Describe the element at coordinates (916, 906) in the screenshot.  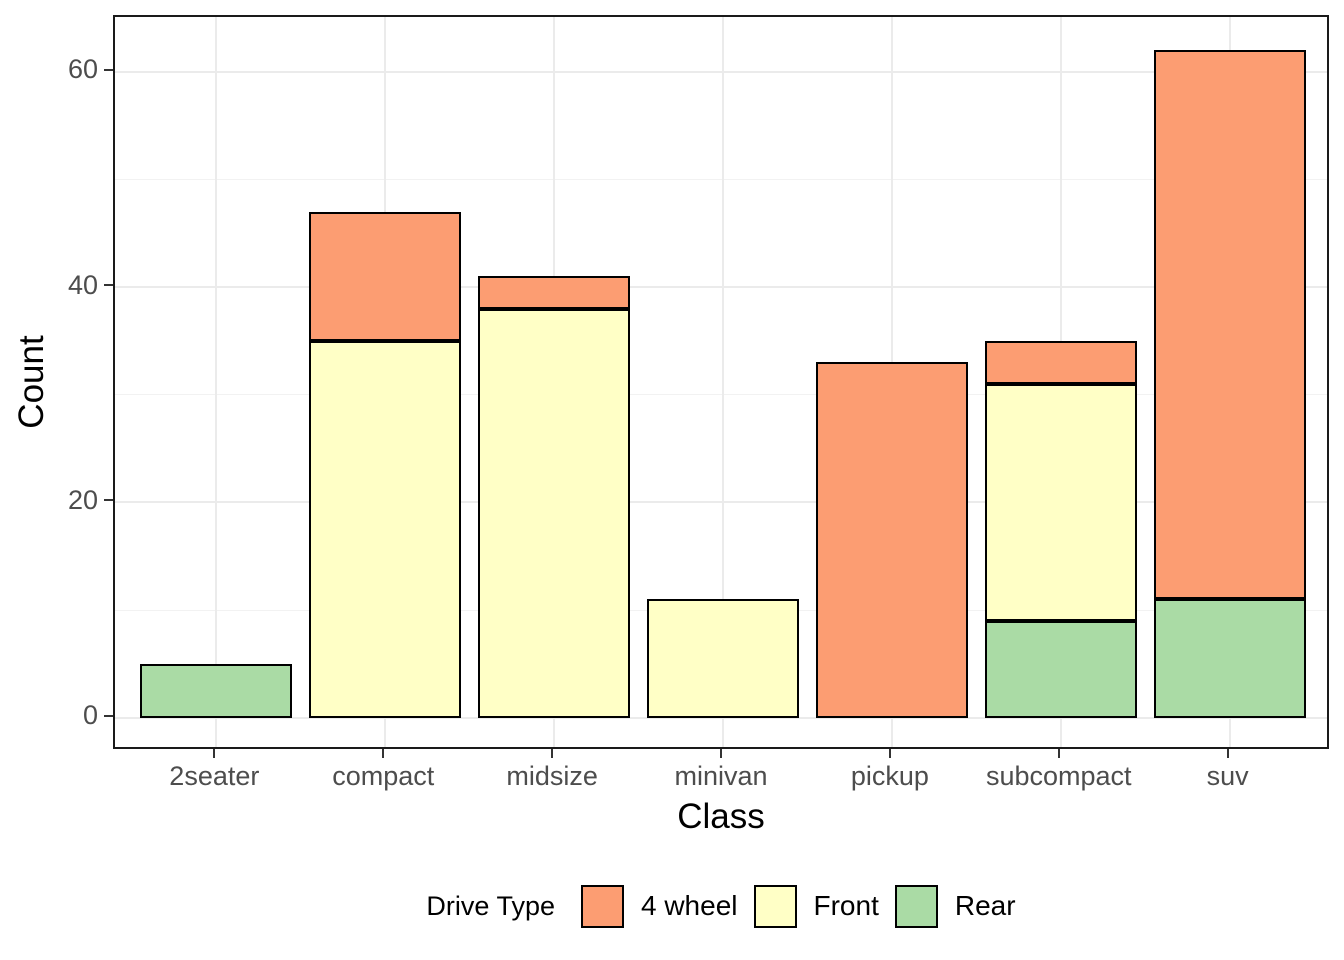
I see `legend-swatch-Rear` at that location.